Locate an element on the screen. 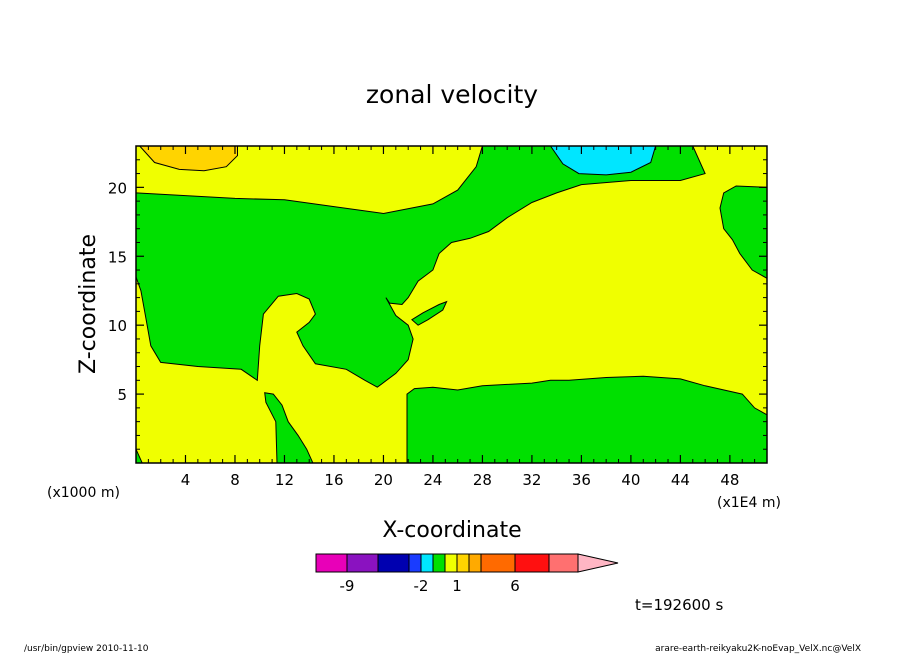 This screenshot has height=654, width=904. x-tick-label: 32 is located at coordinates (531, 480).